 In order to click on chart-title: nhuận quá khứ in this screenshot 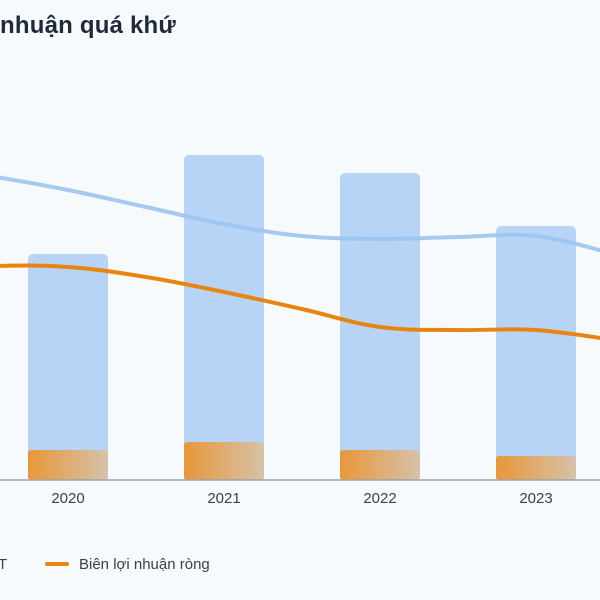, I will do `click(88, 25)`.